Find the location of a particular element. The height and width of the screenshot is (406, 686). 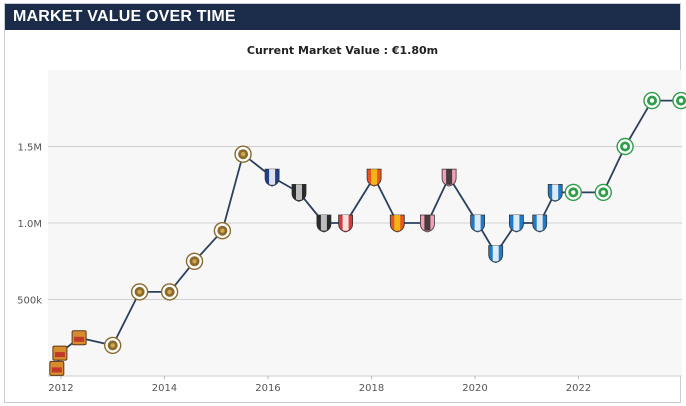

x-tick-label: 2016 is located at coordinates (267, 388).